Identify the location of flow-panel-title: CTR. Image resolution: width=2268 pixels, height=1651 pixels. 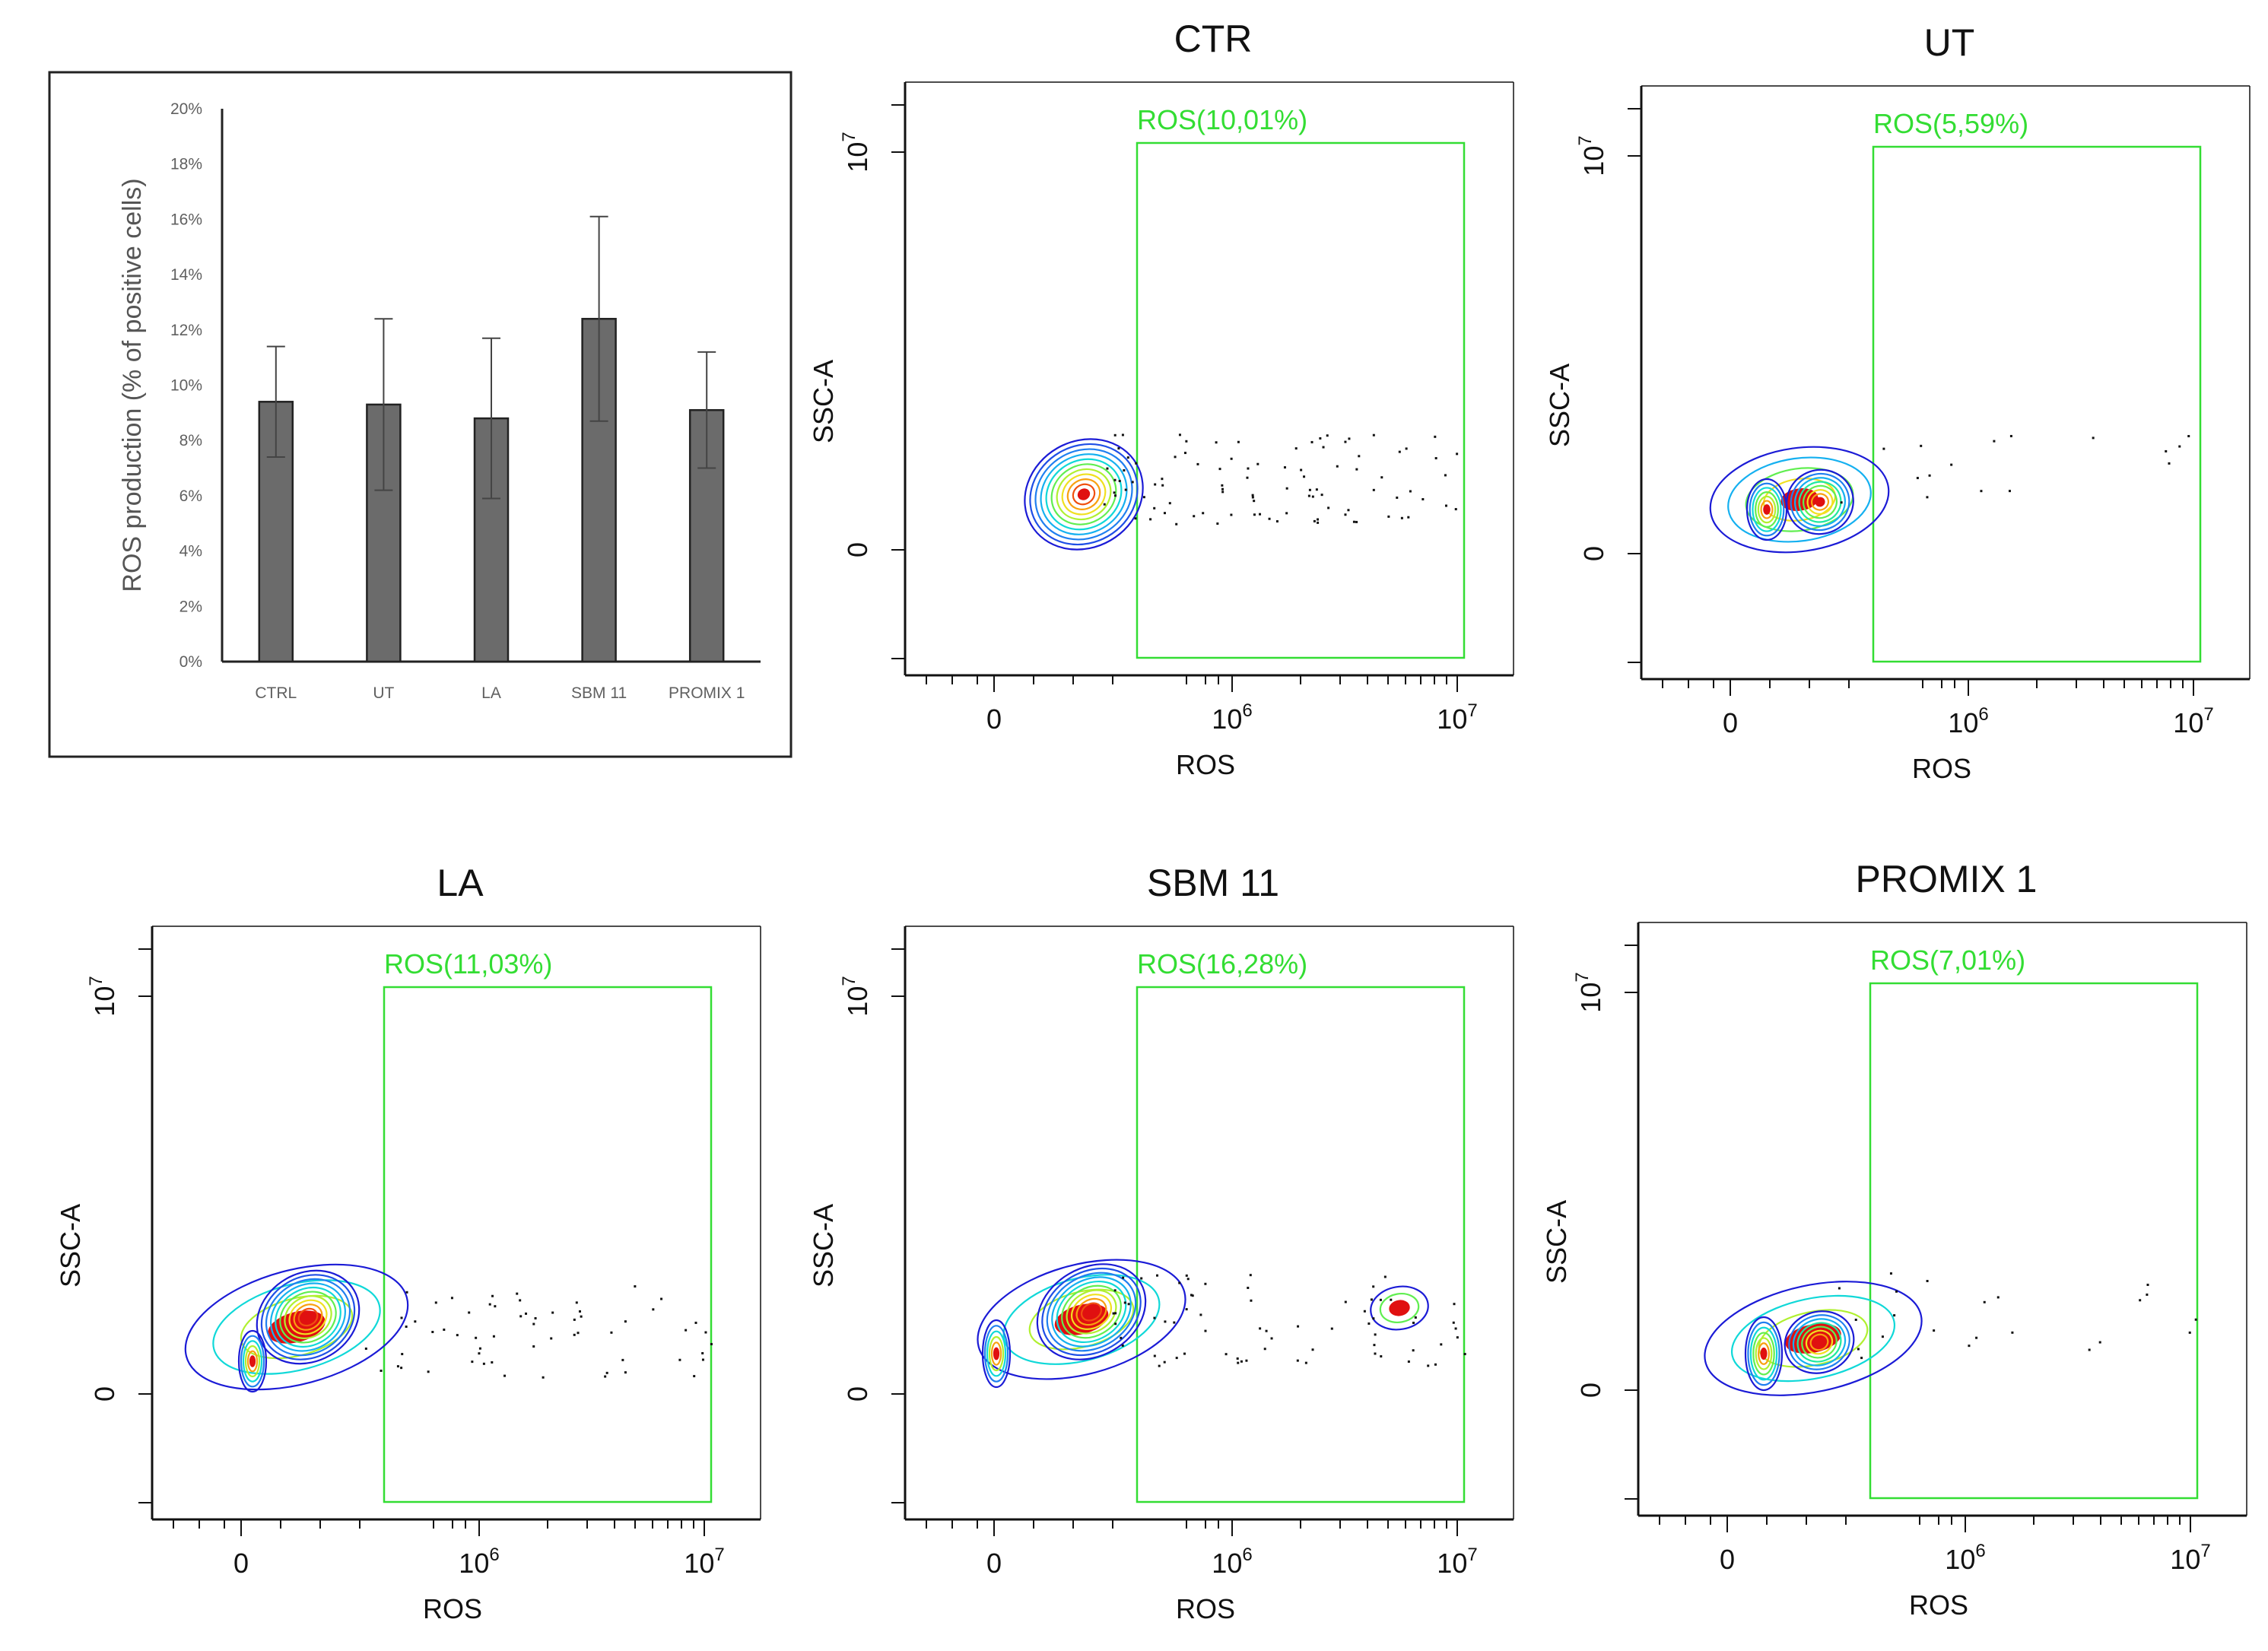
(1213, 39).